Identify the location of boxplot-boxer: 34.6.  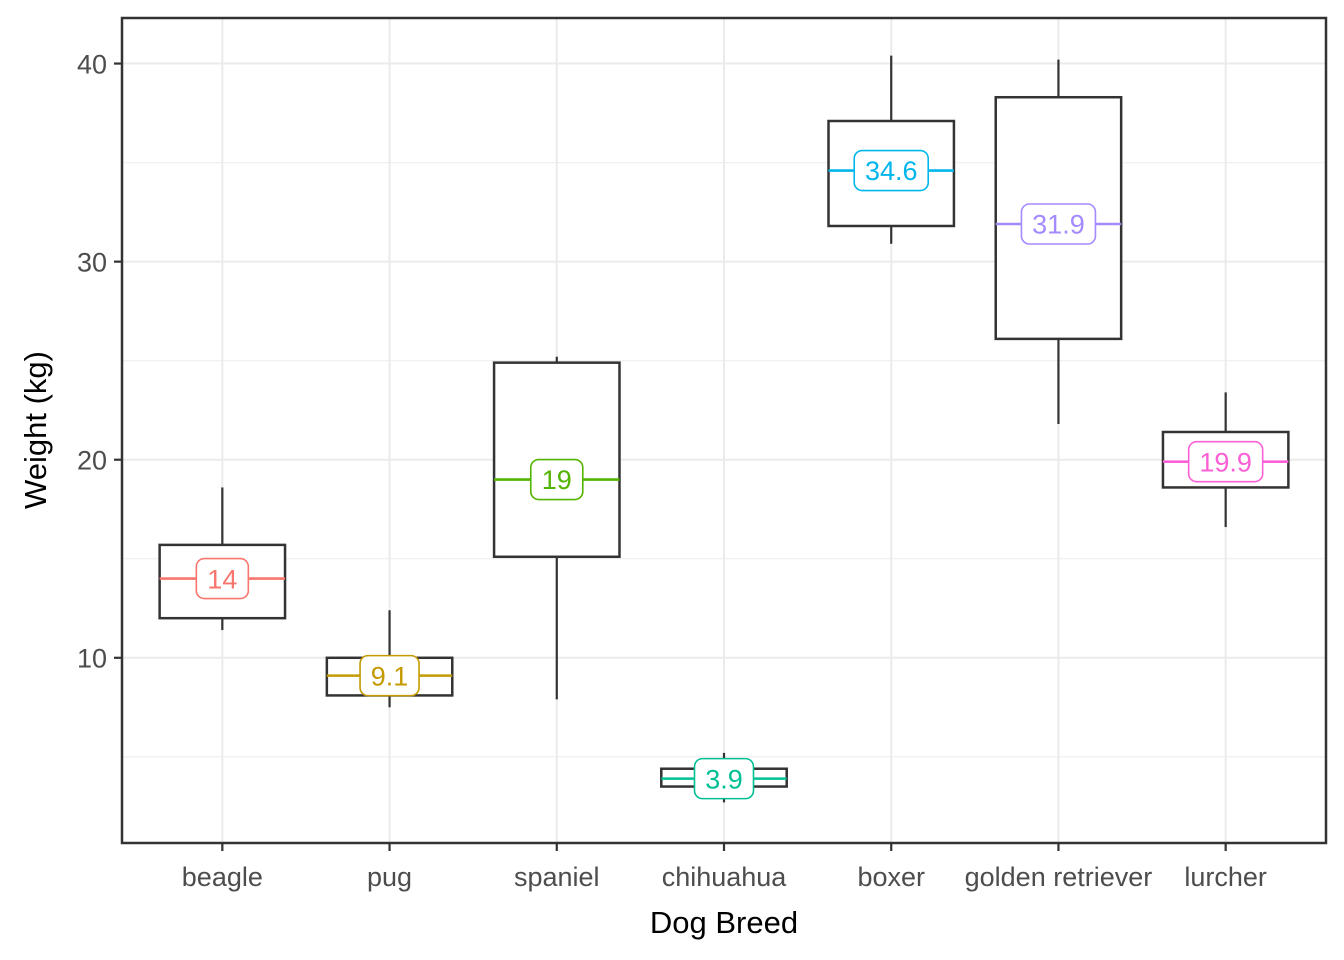
(891, 149).